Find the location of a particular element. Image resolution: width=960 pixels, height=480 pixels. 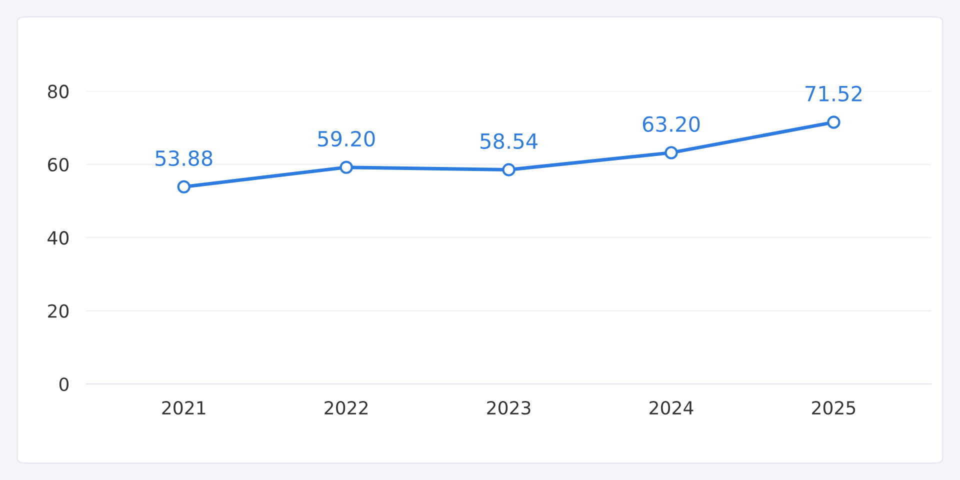

y-tick-label: 20 is located at coordinates (58, 311).